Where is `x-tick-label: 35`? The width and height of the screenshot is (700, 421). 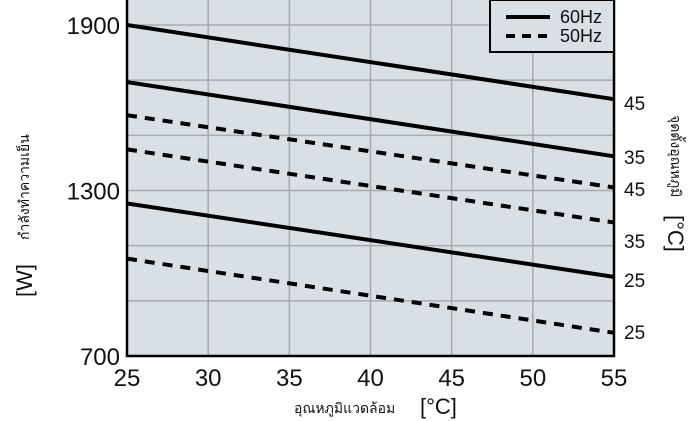 x-tick-label: 35 is located at coordinates (289, 378).